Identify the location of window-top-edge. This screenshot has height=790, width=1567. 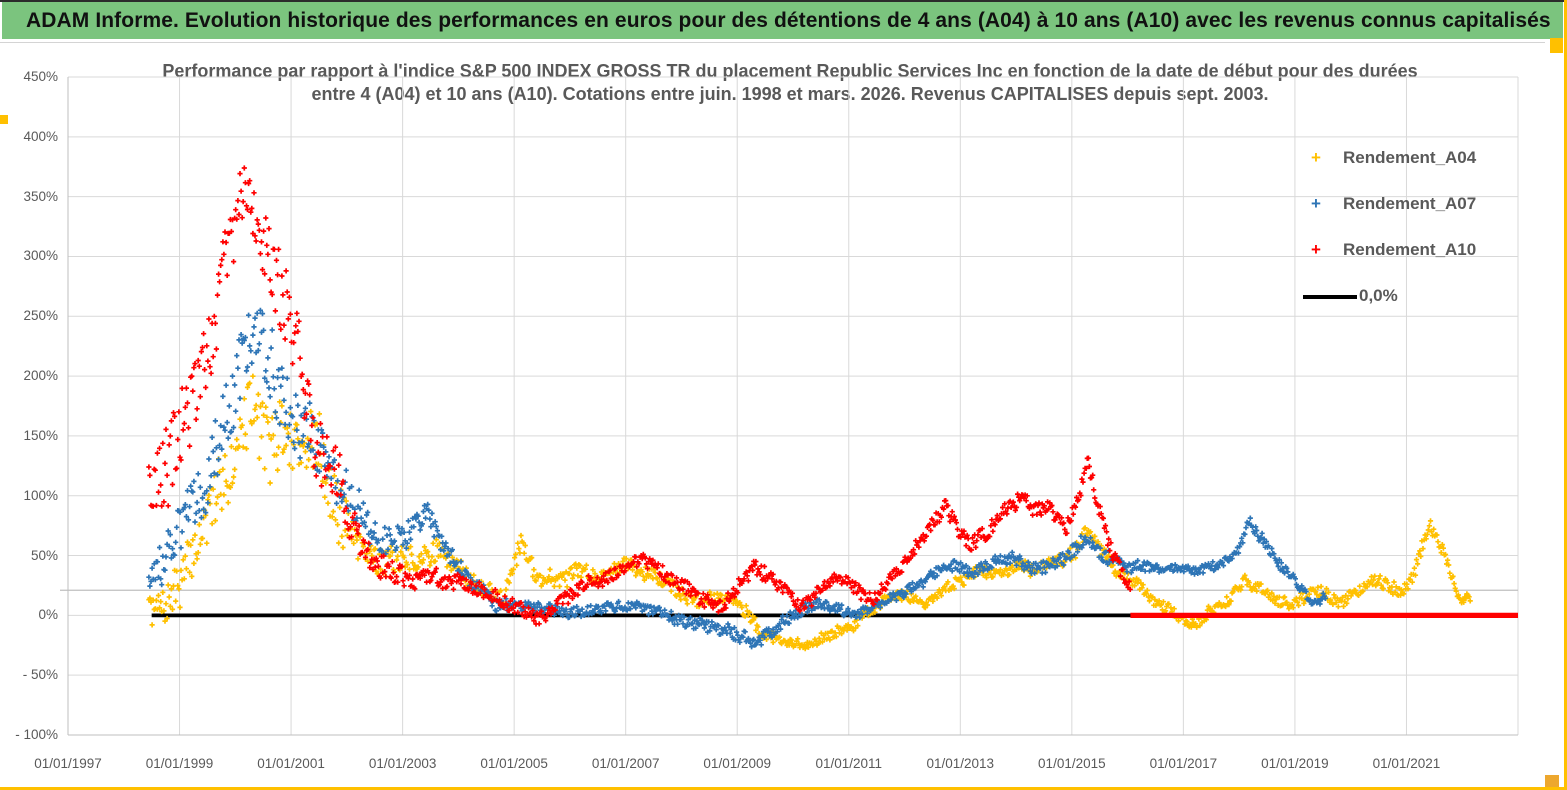
(783, 1).